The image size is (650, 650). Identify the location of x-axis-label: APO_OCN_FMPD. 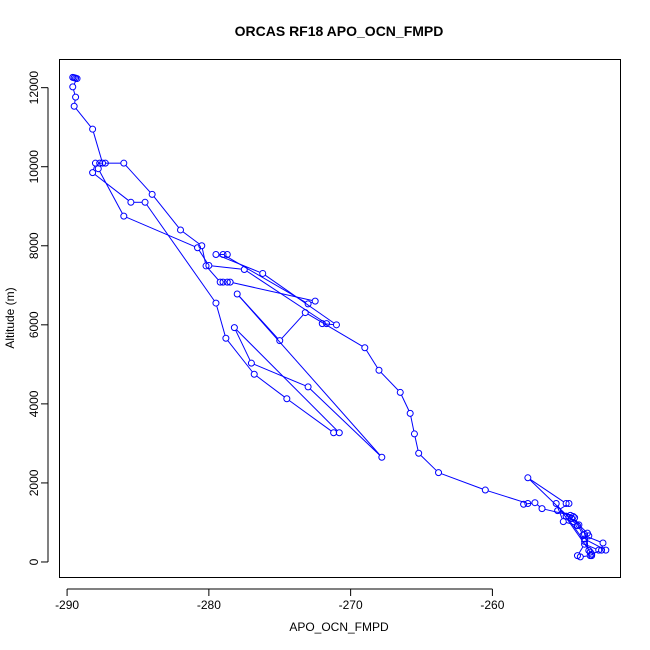
(339, 627).